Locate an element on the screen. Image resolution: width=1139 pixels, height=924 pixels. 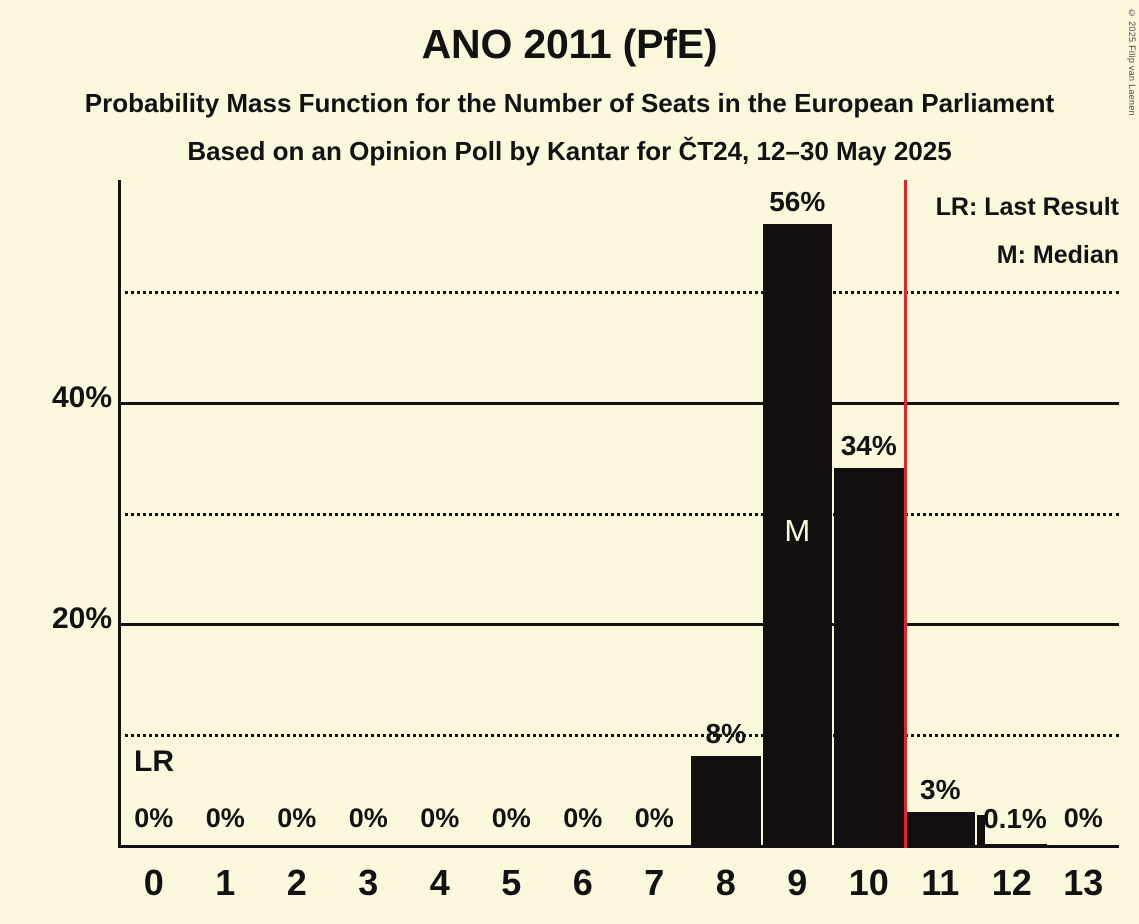
last-result-marker: LR is located at coordinates (154, 761).